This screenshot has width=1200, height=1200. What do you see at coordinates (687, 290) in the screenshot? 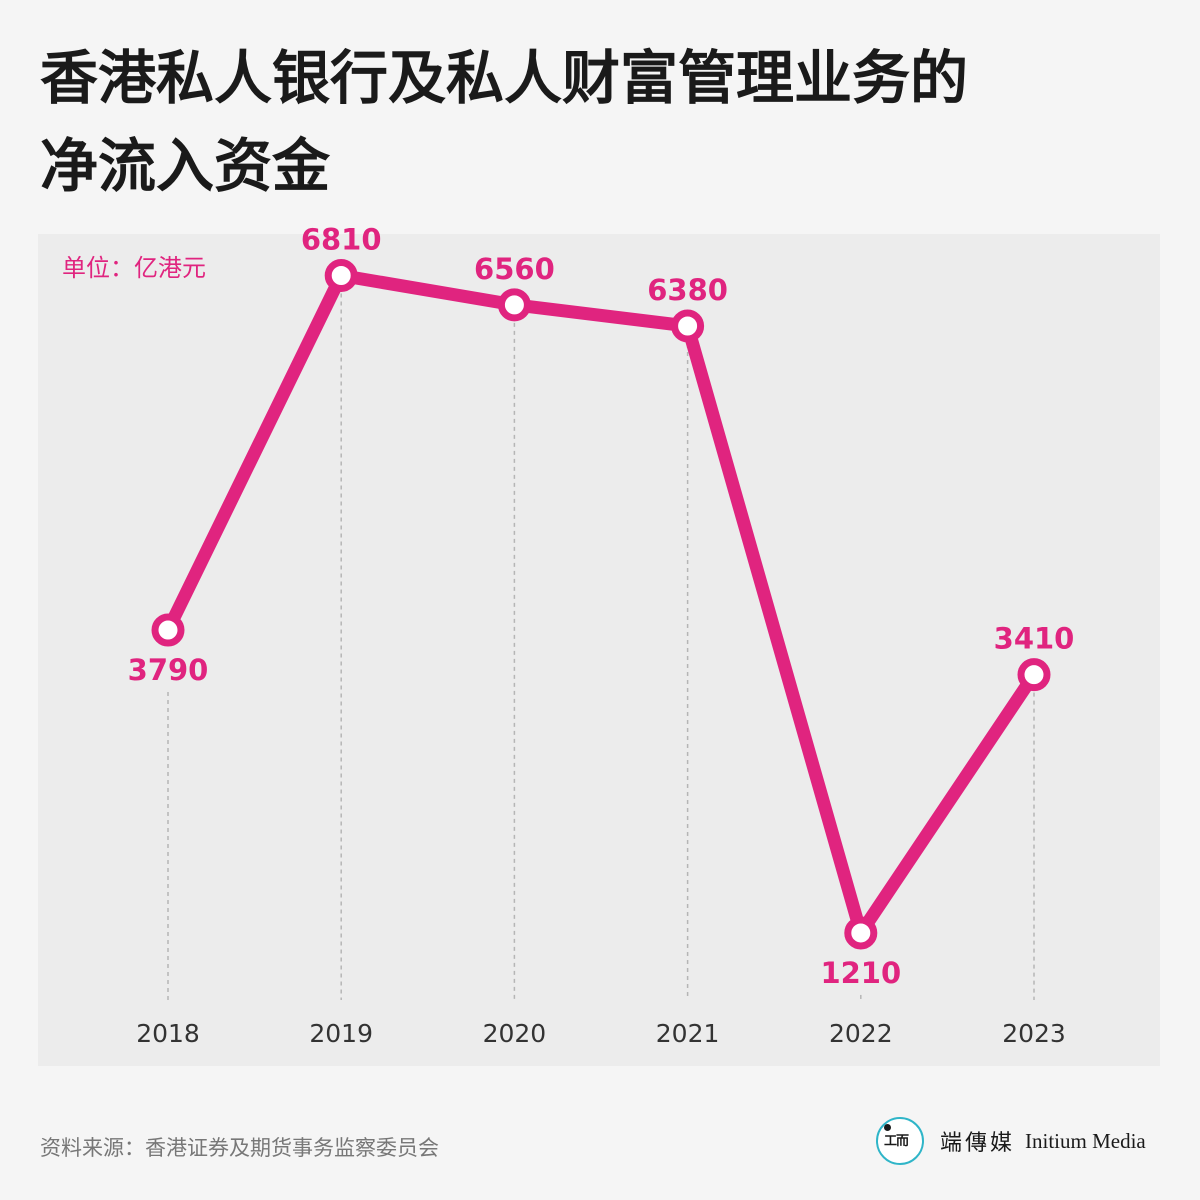
I see `data-label-2021: 6380` at bounding box center [687, 290].